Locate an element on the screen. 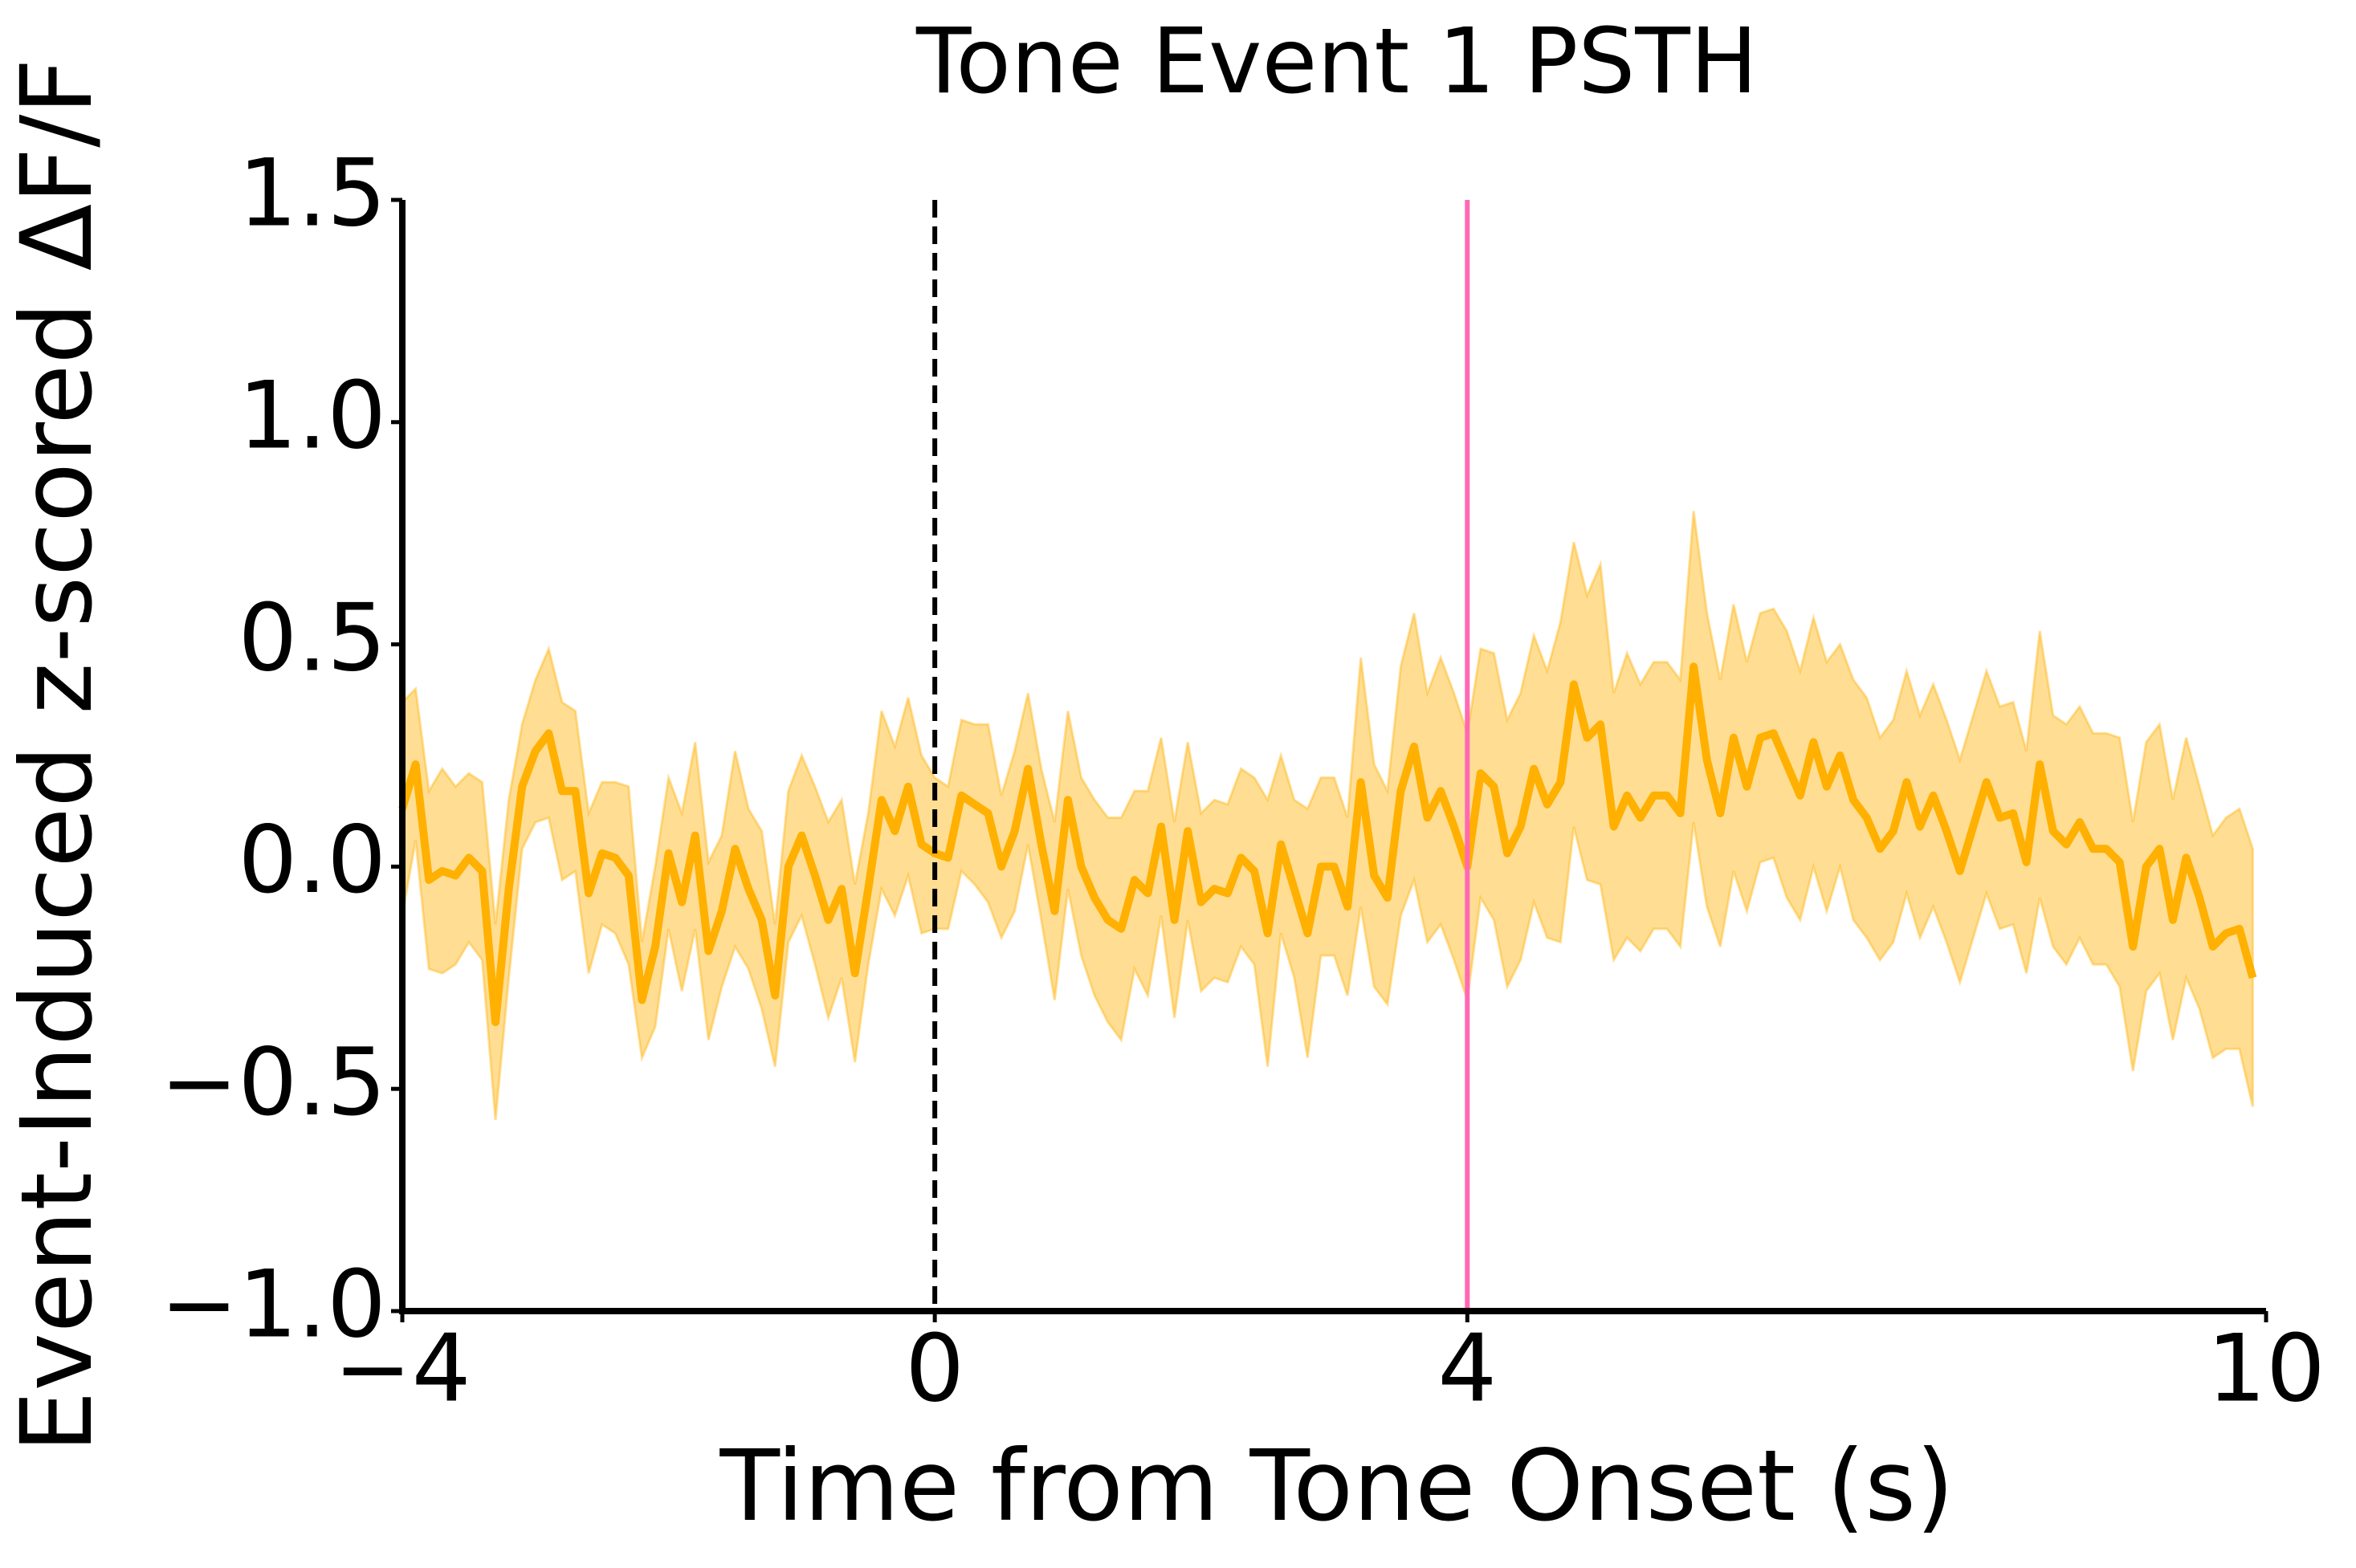 The height and width of the screenshot is (1568, 2356). x-axis-label: Time from Tone Onset (s) is located at coordinates (1337, 1486).